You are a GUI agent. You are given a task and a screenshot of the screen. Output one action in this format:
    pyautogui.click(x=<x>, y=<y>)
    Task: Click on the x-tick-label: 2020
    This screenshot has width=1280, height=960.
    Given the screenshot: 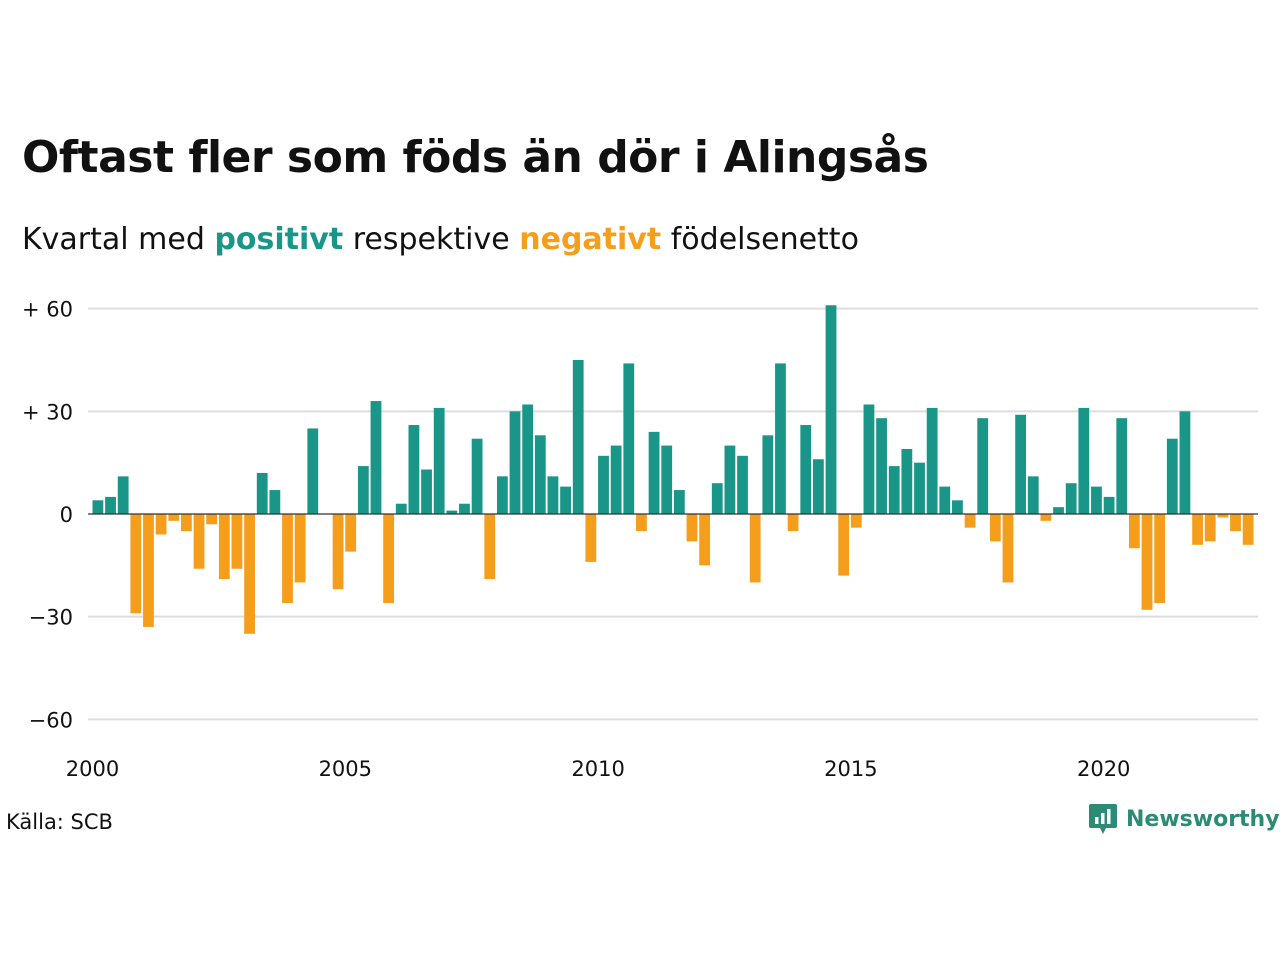 What is the action you would take?
    pyautogui.click(x=1103, y=769)
    